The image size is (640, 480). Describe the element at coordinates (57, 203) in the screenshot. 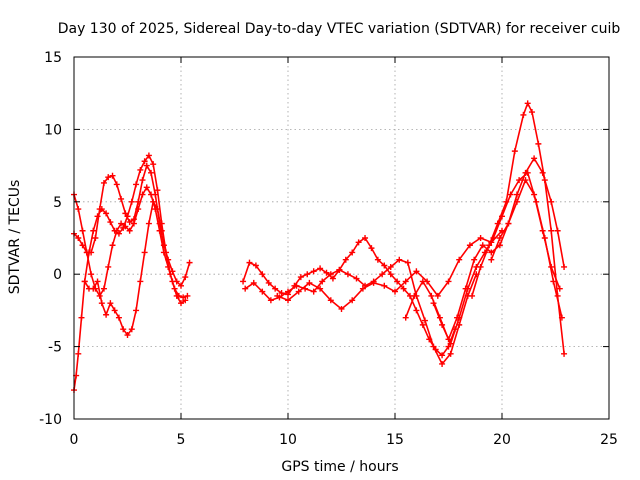

I see `y-tick-label: 5` at that location.